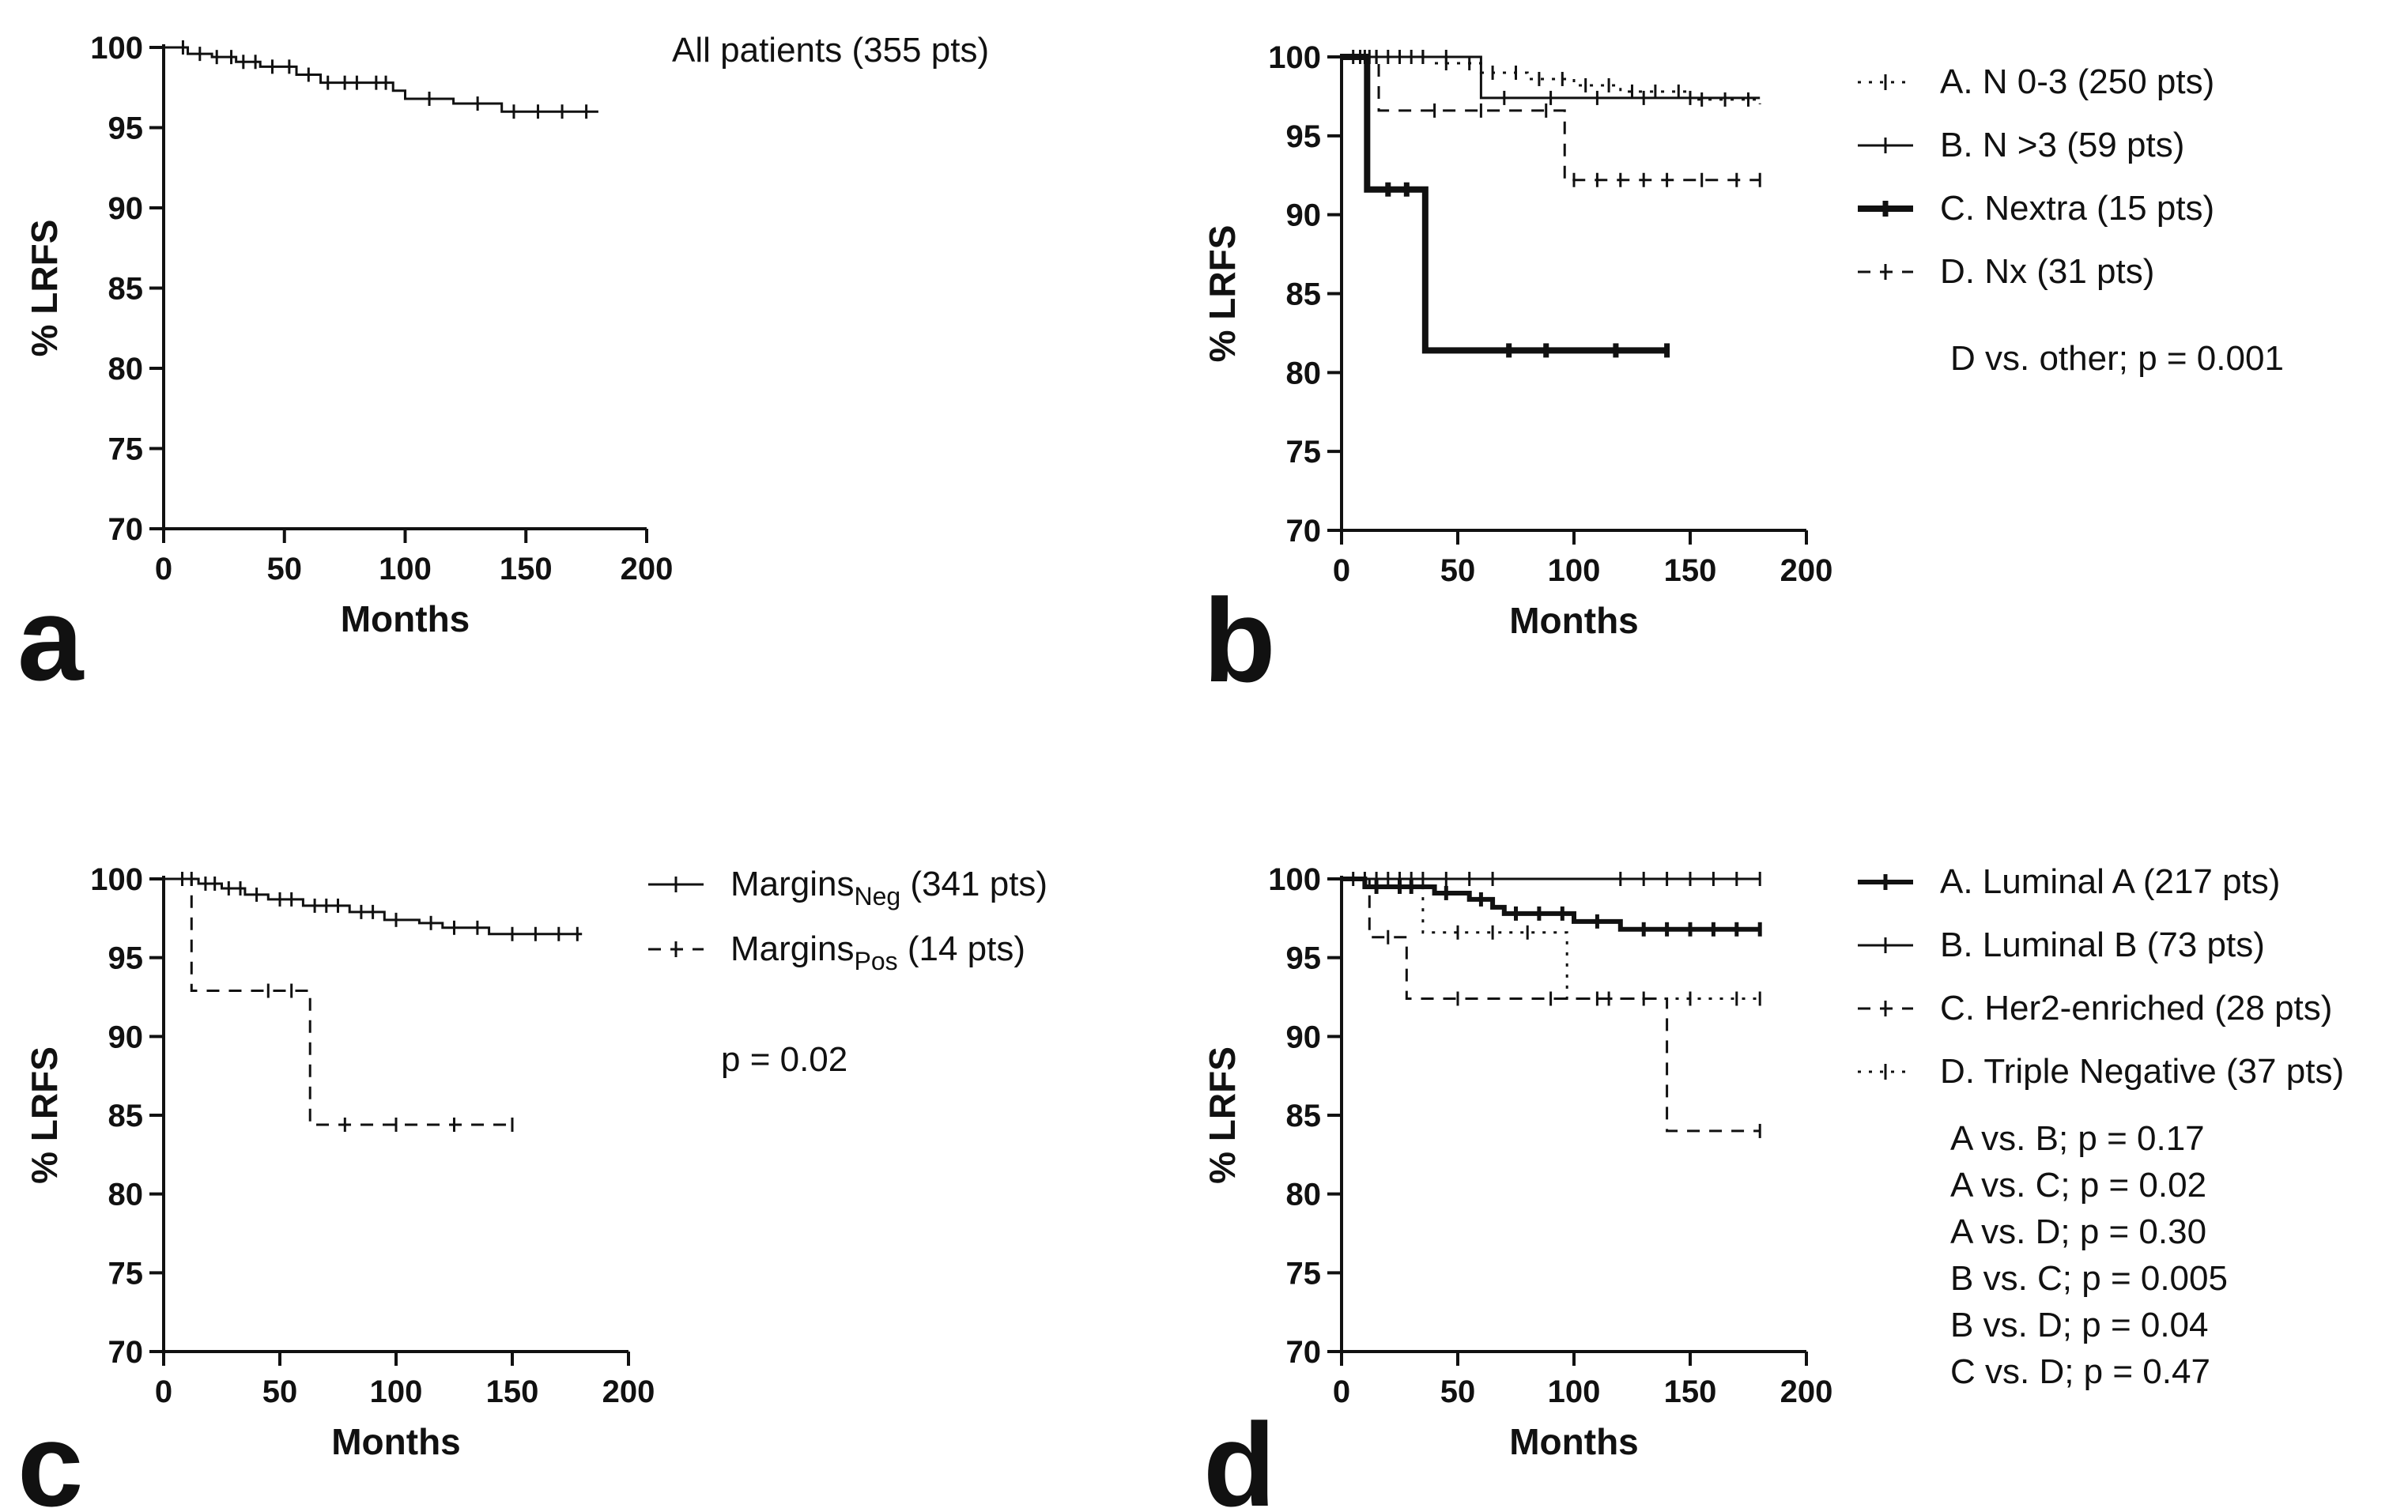 The width and height of the screenshot is (2408, 1512). I want to click on legend-suffix: (341 pts), so click(973, 884).